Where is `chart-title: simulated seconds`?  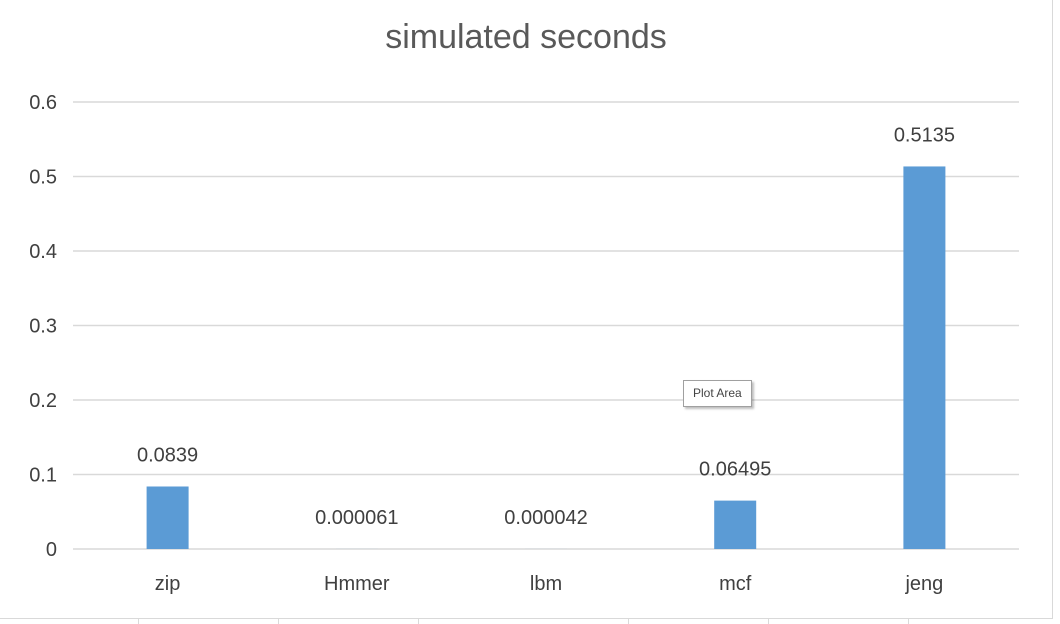
chart-title: simulated seconds is located at coordinates (526, 37).